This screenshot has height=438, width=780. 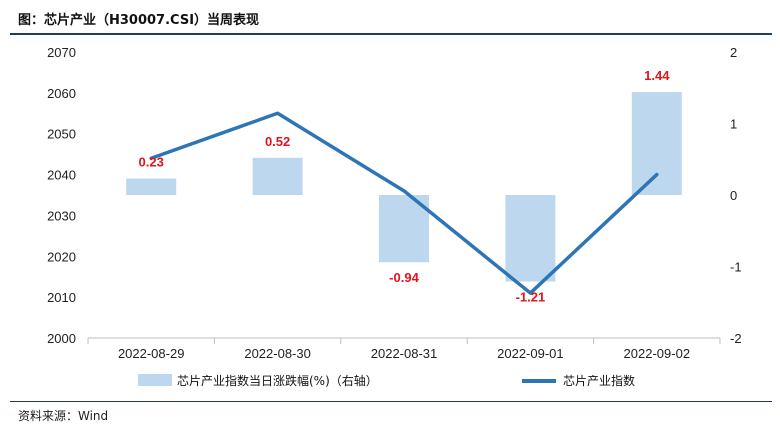 What do you see at coordinates (736, 267) in the screenshot?
I see `y-right-tick-label: -1` at bounding box center [736, 267].